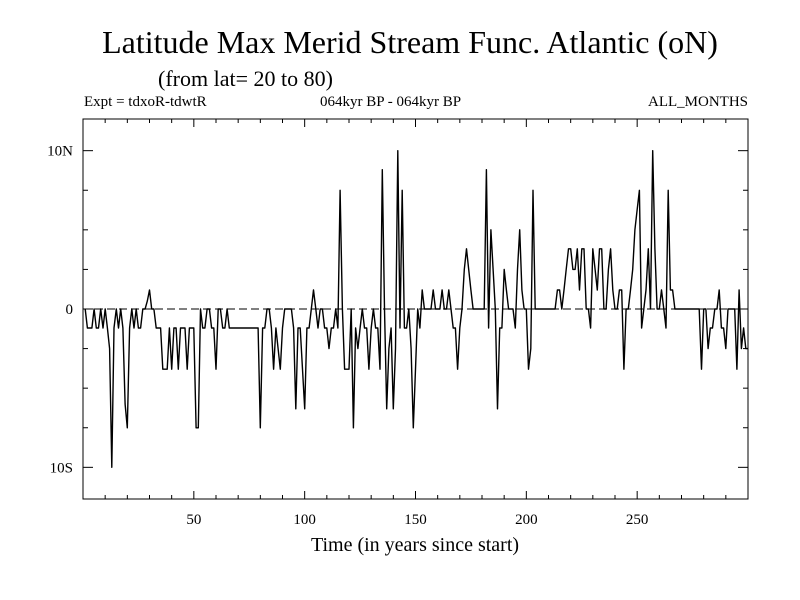  I want to click on x-axis-label: Time (in years since start), so click(415, 545).